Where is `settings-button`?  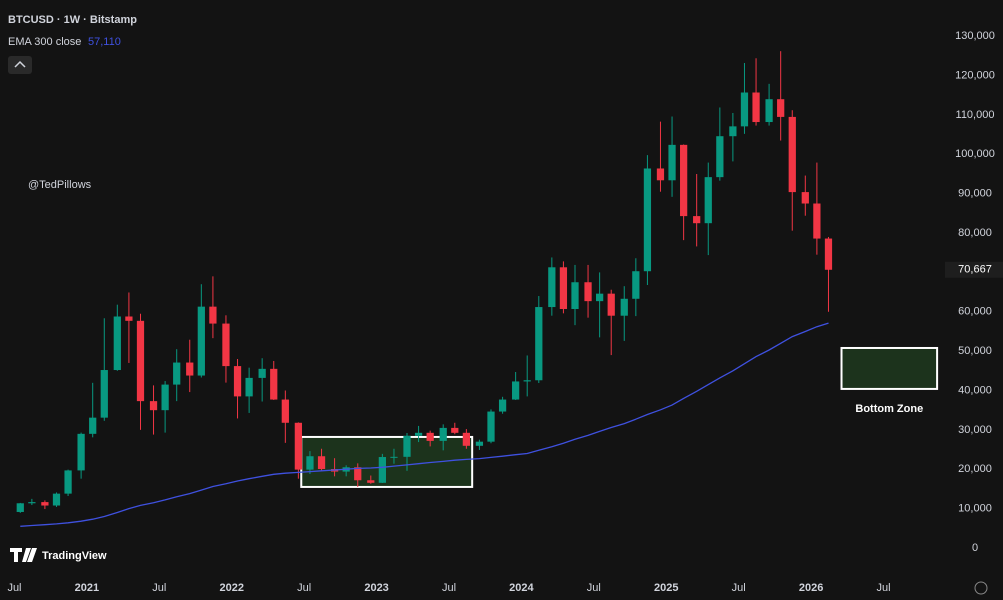
settings-button is located at coordinates (981, 588).